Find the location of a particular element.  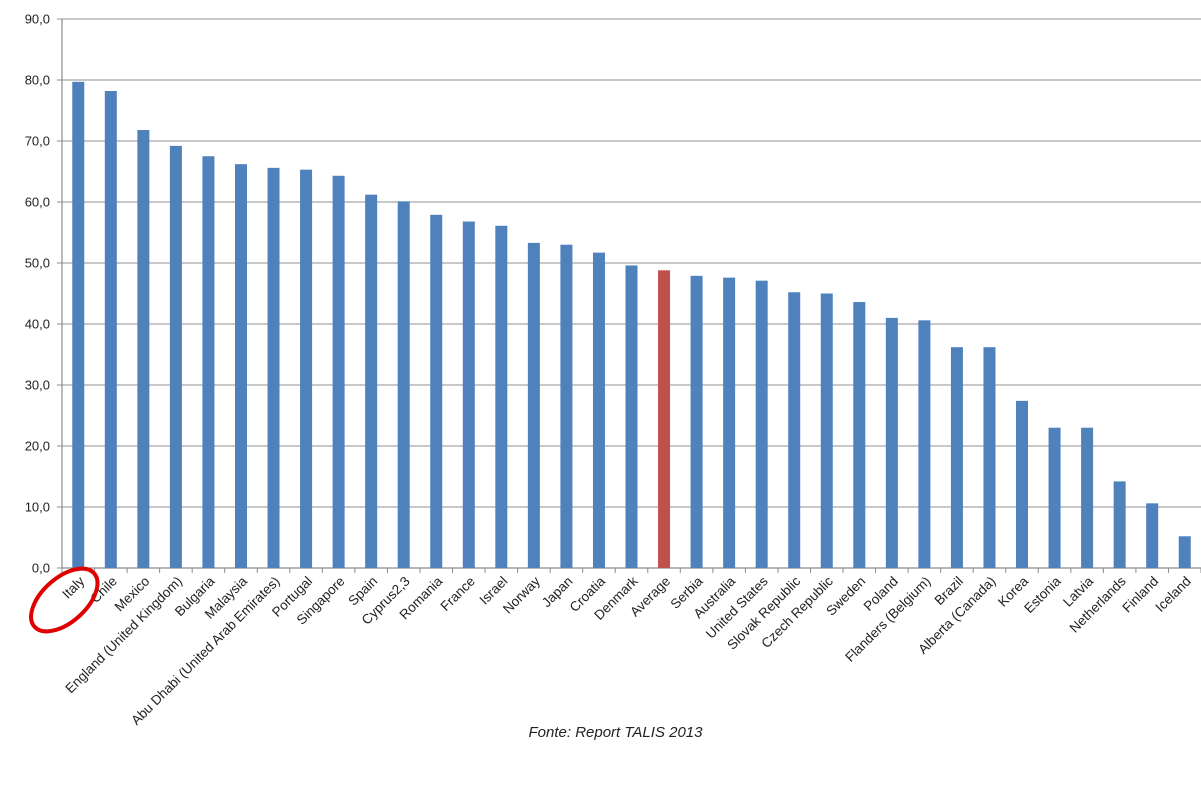

bar-estonia is located at coordinates (1054, 497).